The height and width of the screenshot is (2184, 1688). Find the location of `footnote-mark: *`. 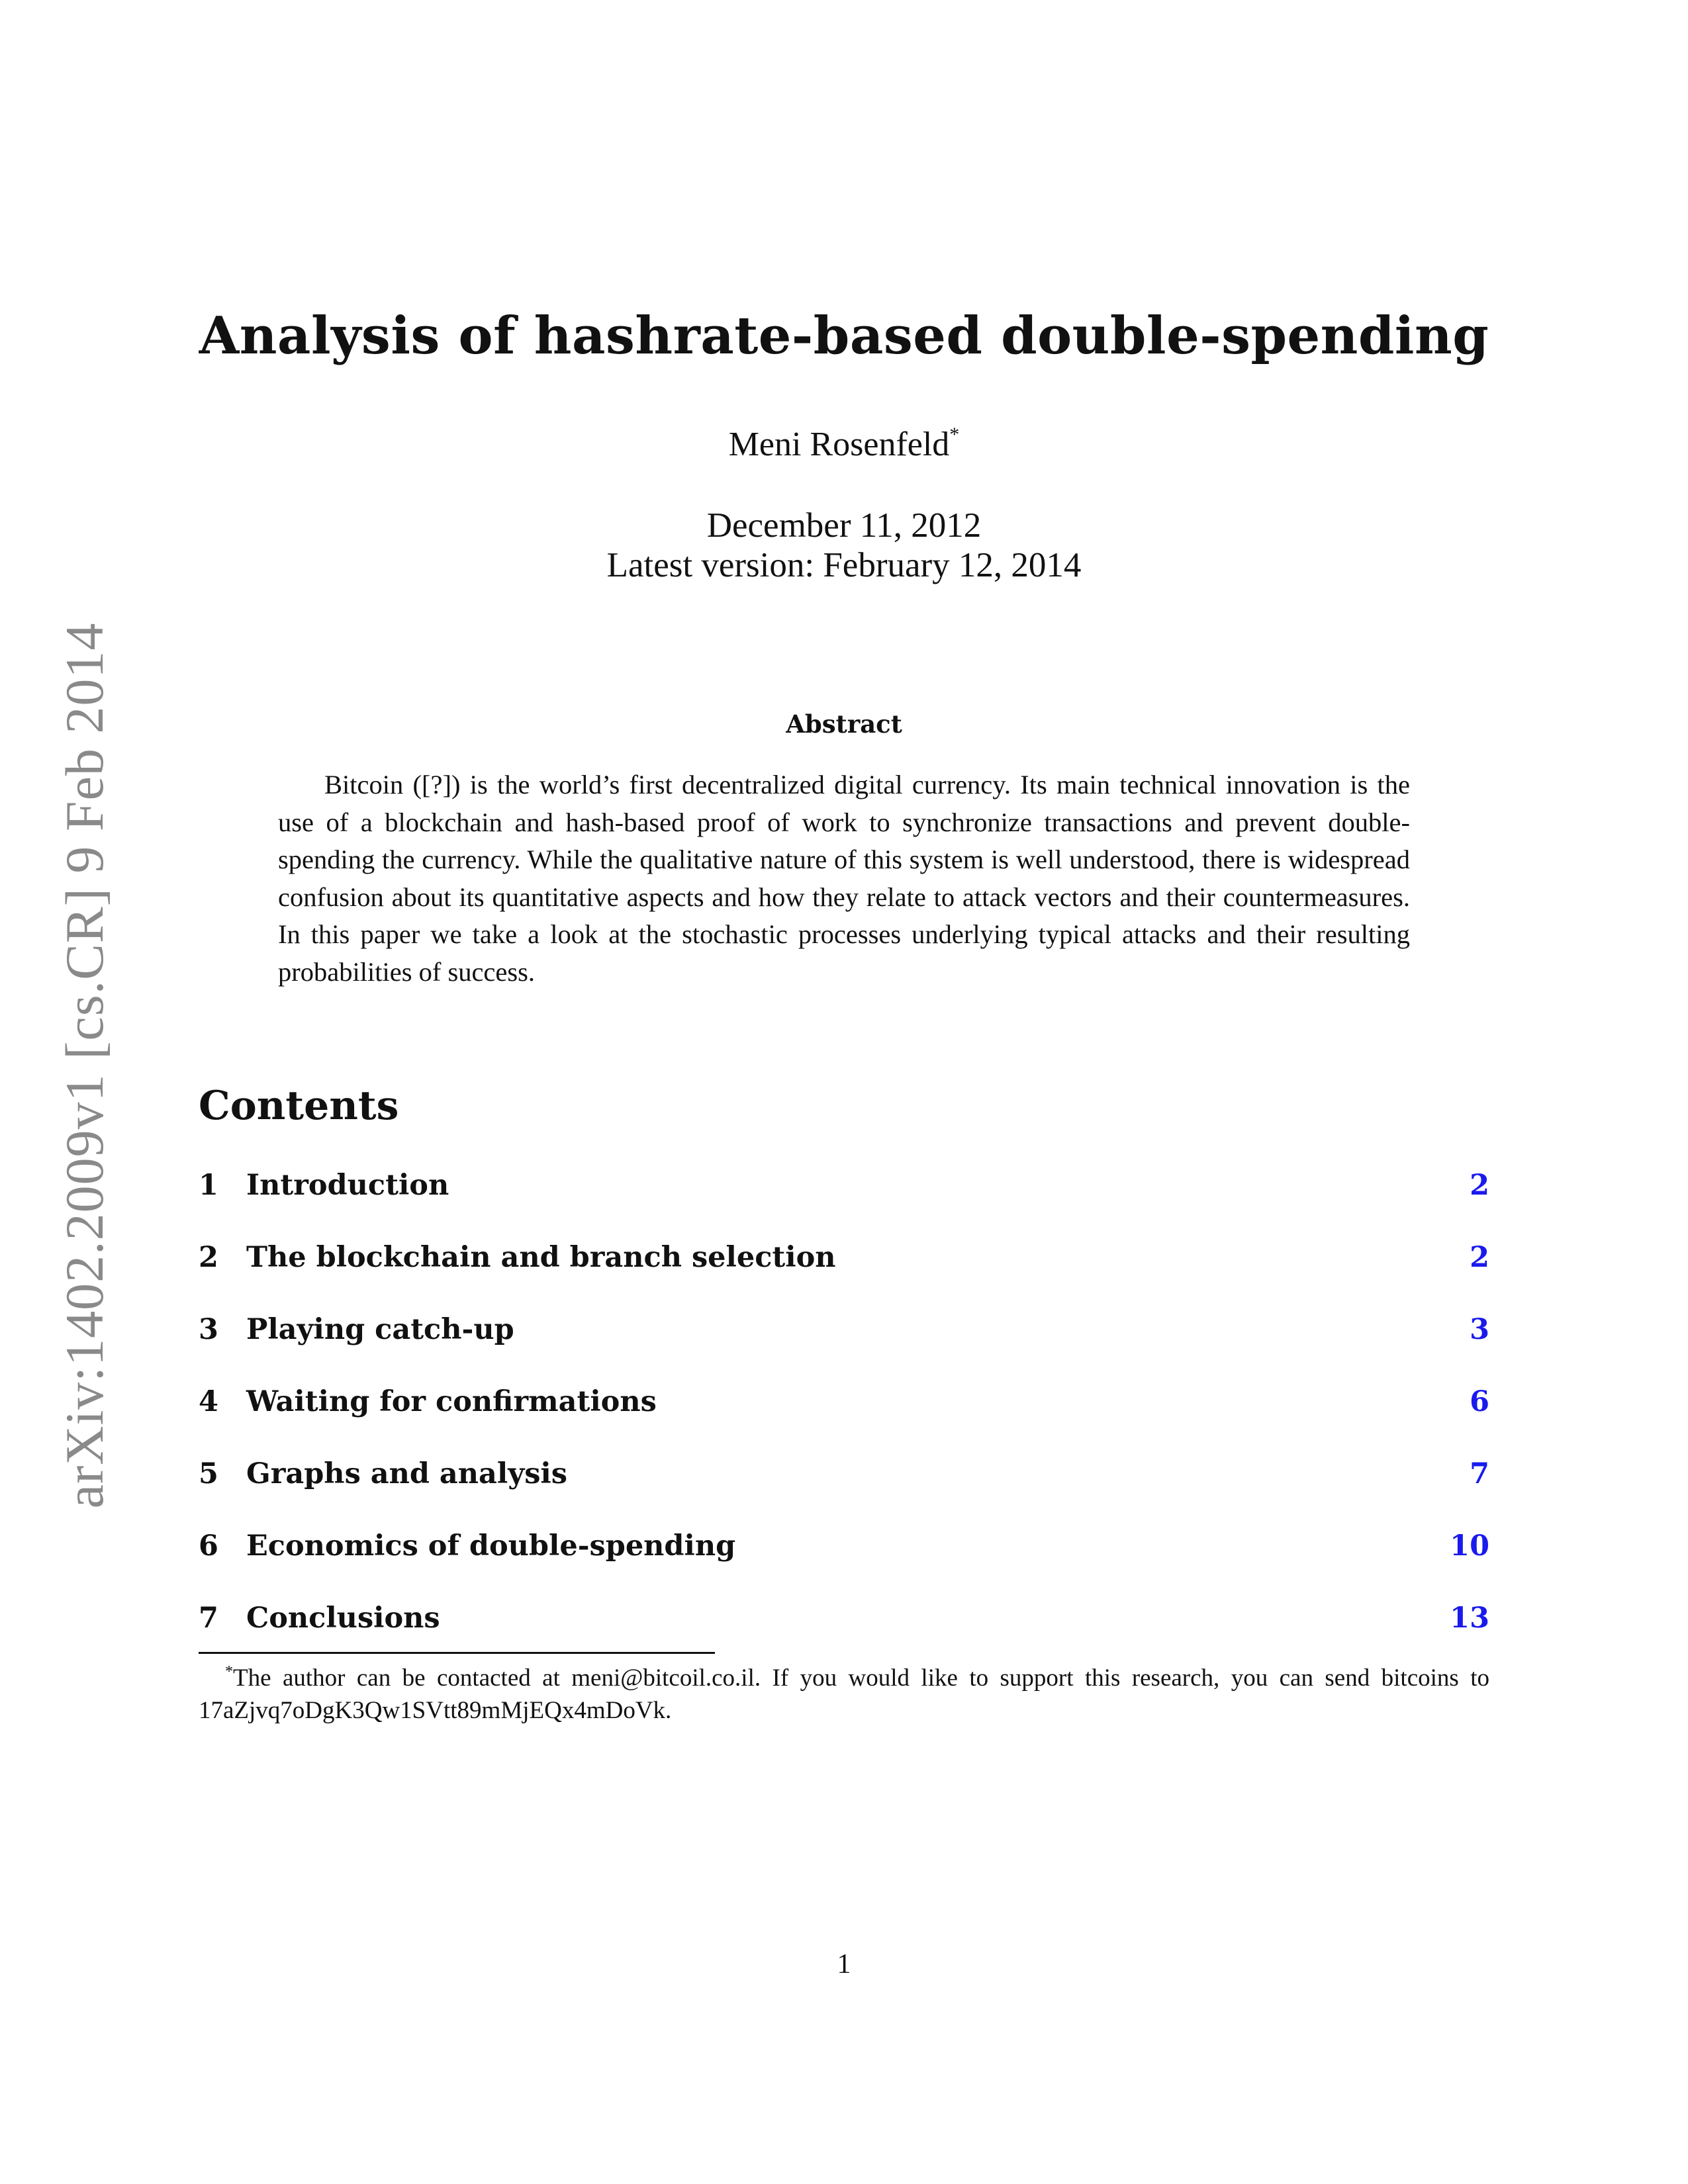

footnote-mark: * is located at coordinates (229, 1672).